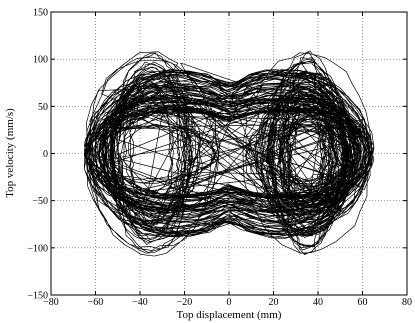 Image resolution: width=415 pixels, height=323 pixels. I want to click on y-tick-label: −50, so click(40, 201).